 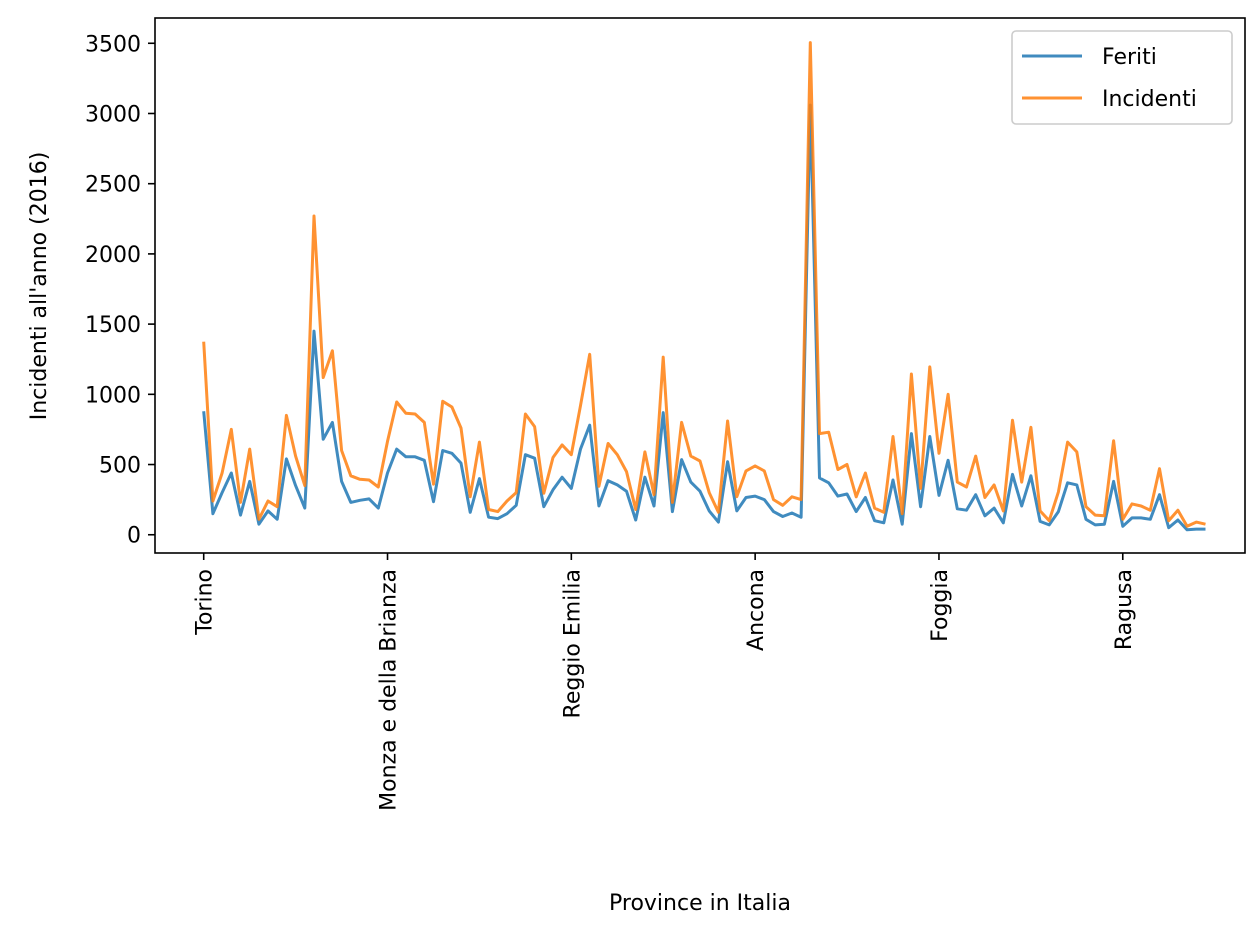 What do you see at coordinates (205, 602) in the screenshot?
I see `x-tick-label: Torino` at bounding box center [205, 602].